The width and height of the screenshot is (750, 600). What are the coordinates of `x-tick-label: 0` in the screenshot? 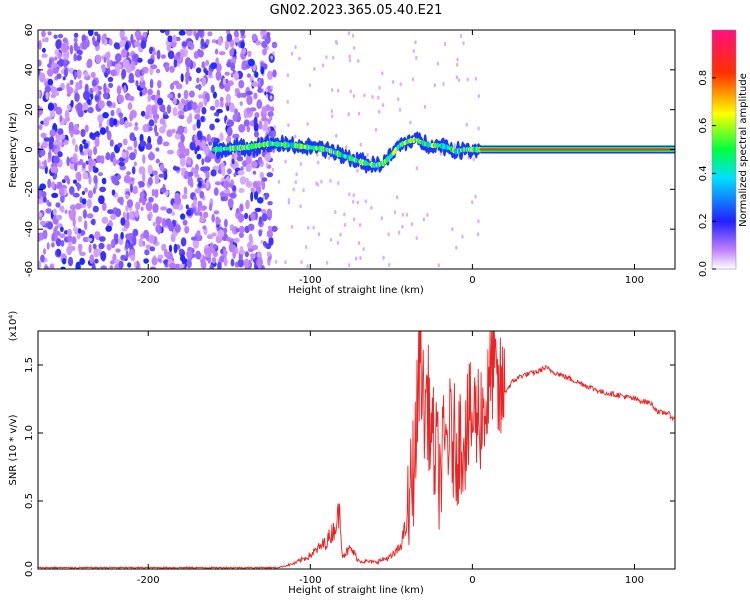 It's located at (472, 580).